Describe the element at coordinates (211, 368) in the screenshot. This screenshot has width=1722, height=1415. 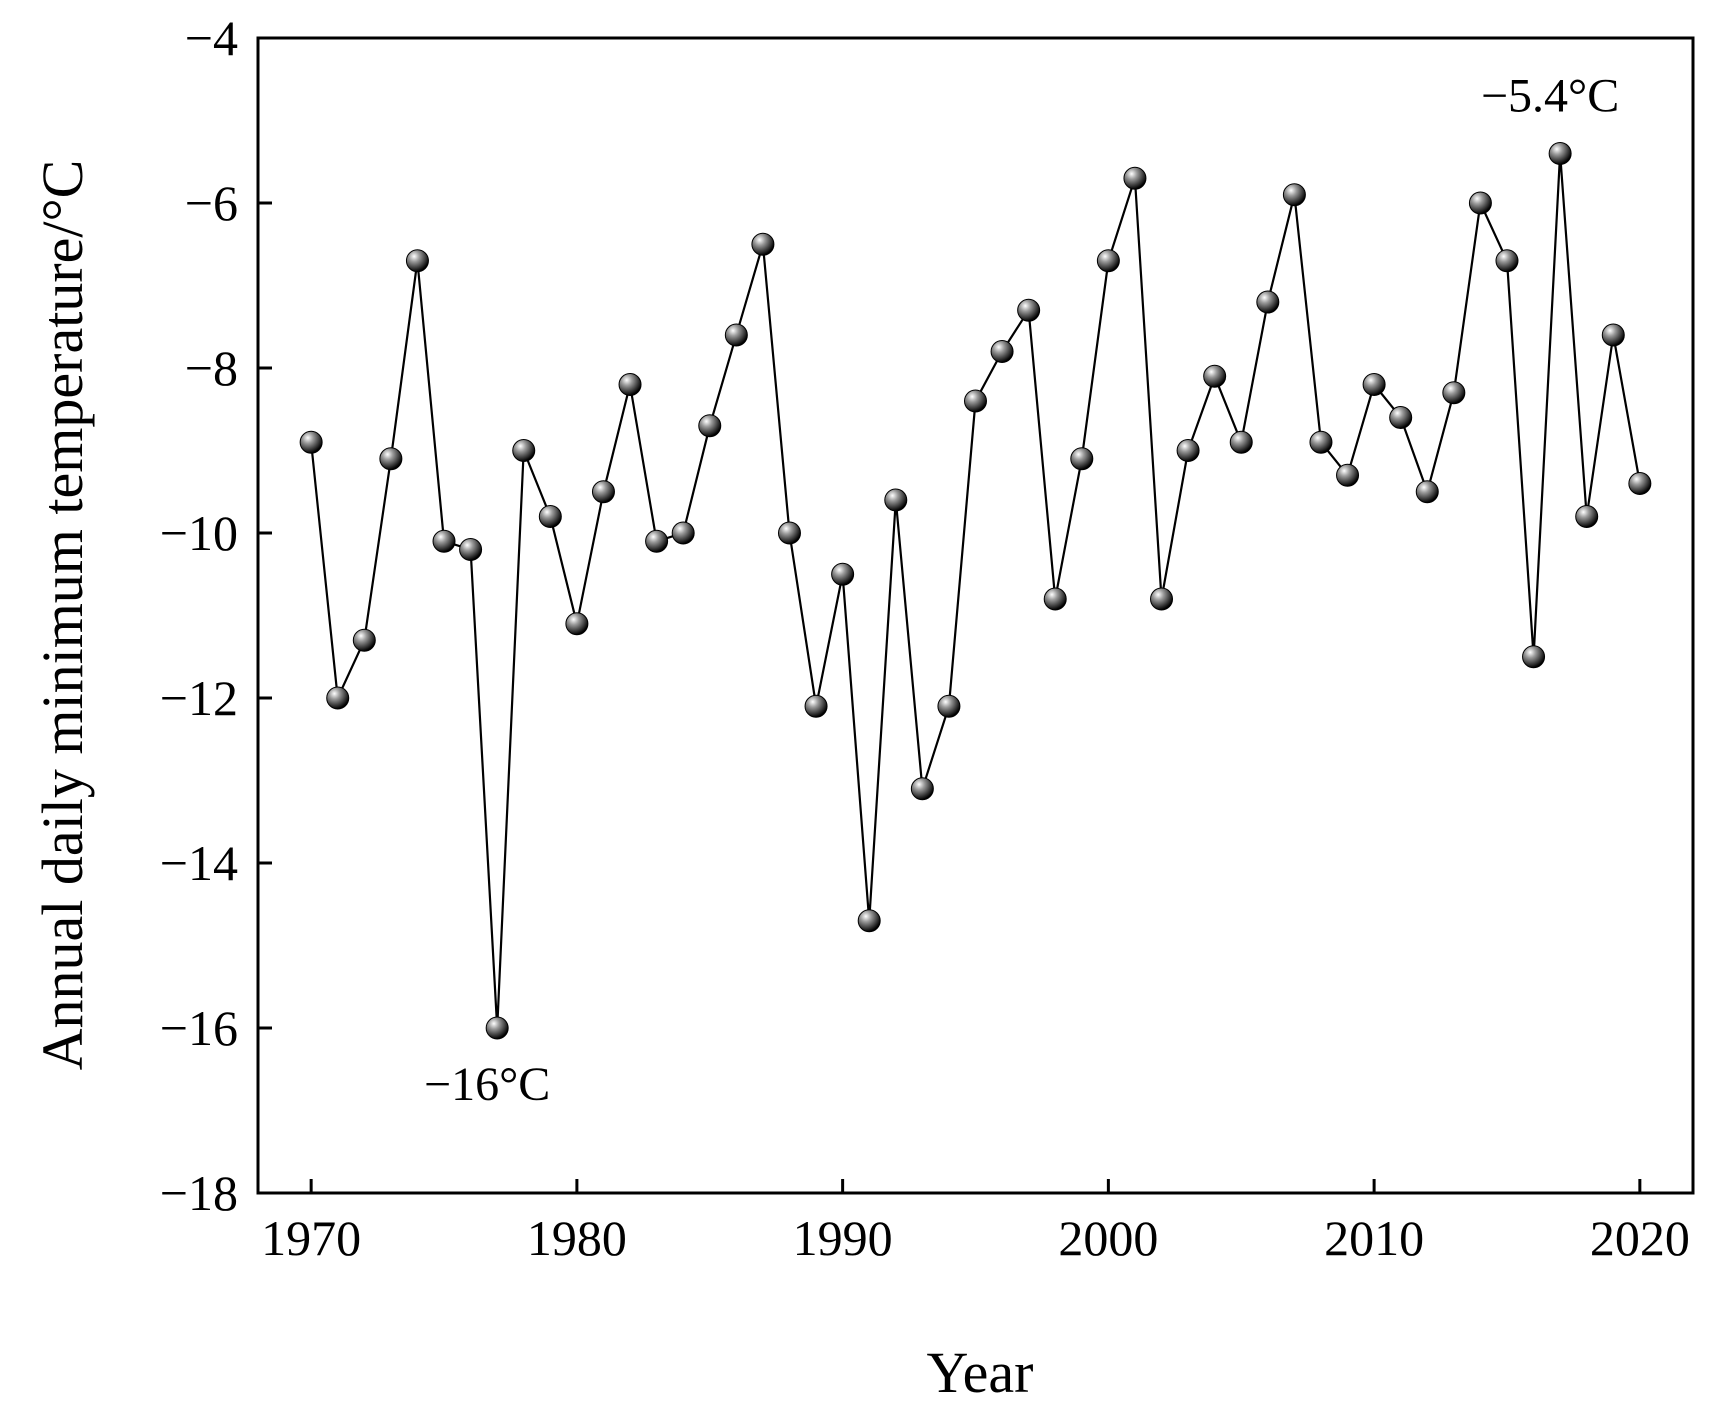
I see `y-tick-label: −8` at that location.